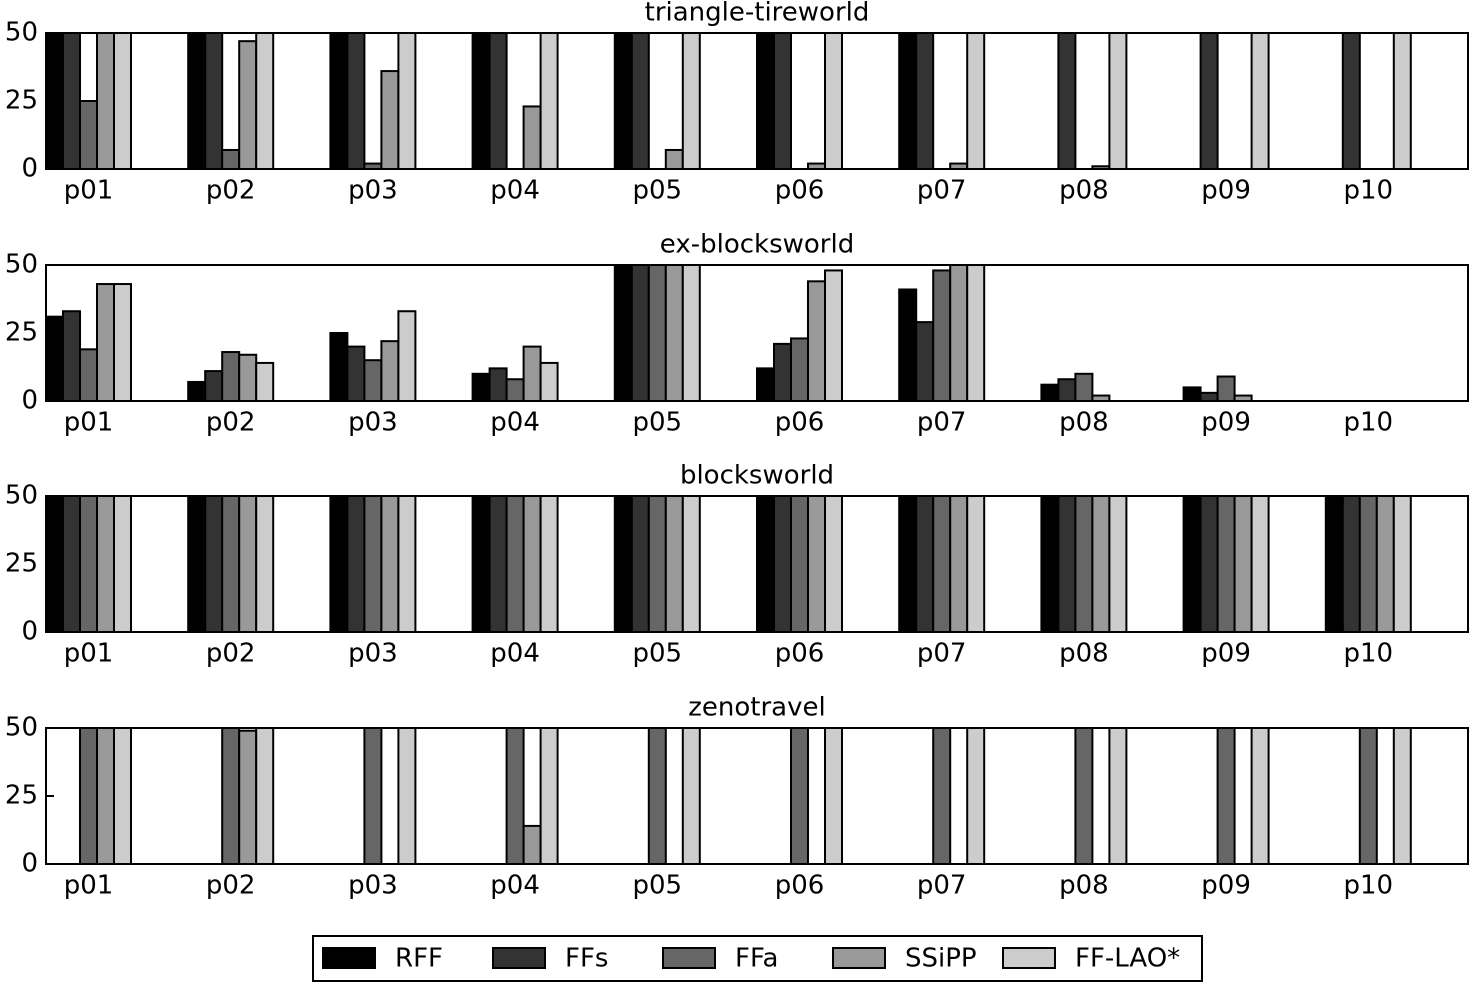 The height and width of the screenshot is (984, 1474). What do you see at coordinates (757, 245) in the screenshot?
I see `chart-title: ex-blocksworld` at bounding box center [757, 245].